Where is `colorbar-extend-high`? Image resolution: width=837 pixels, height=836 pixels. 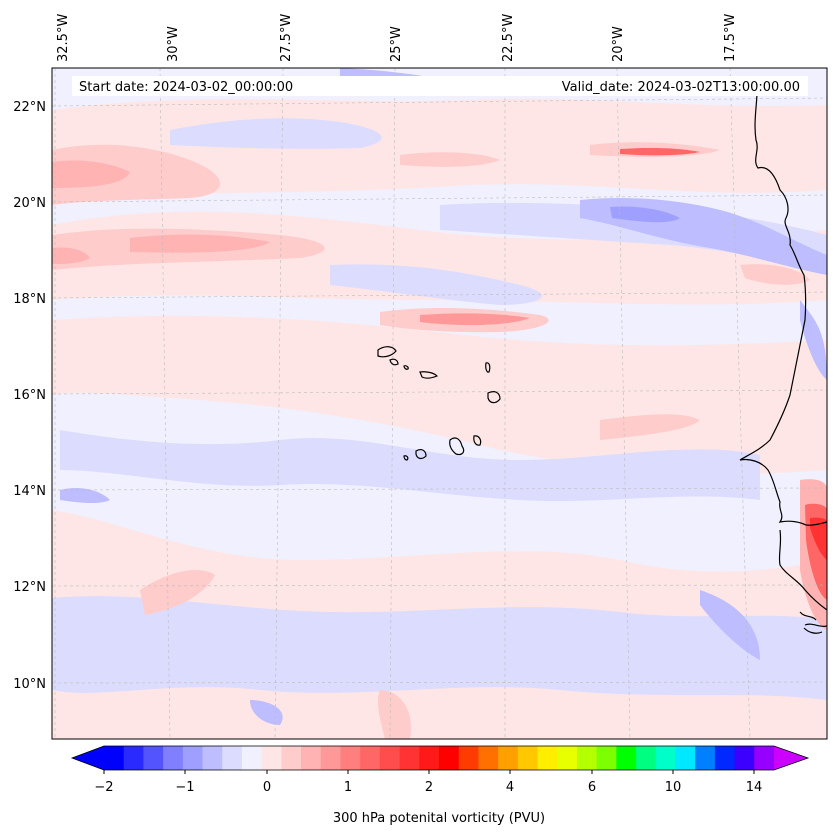
colorbar-extend-high is located at coordinates (791, 758).